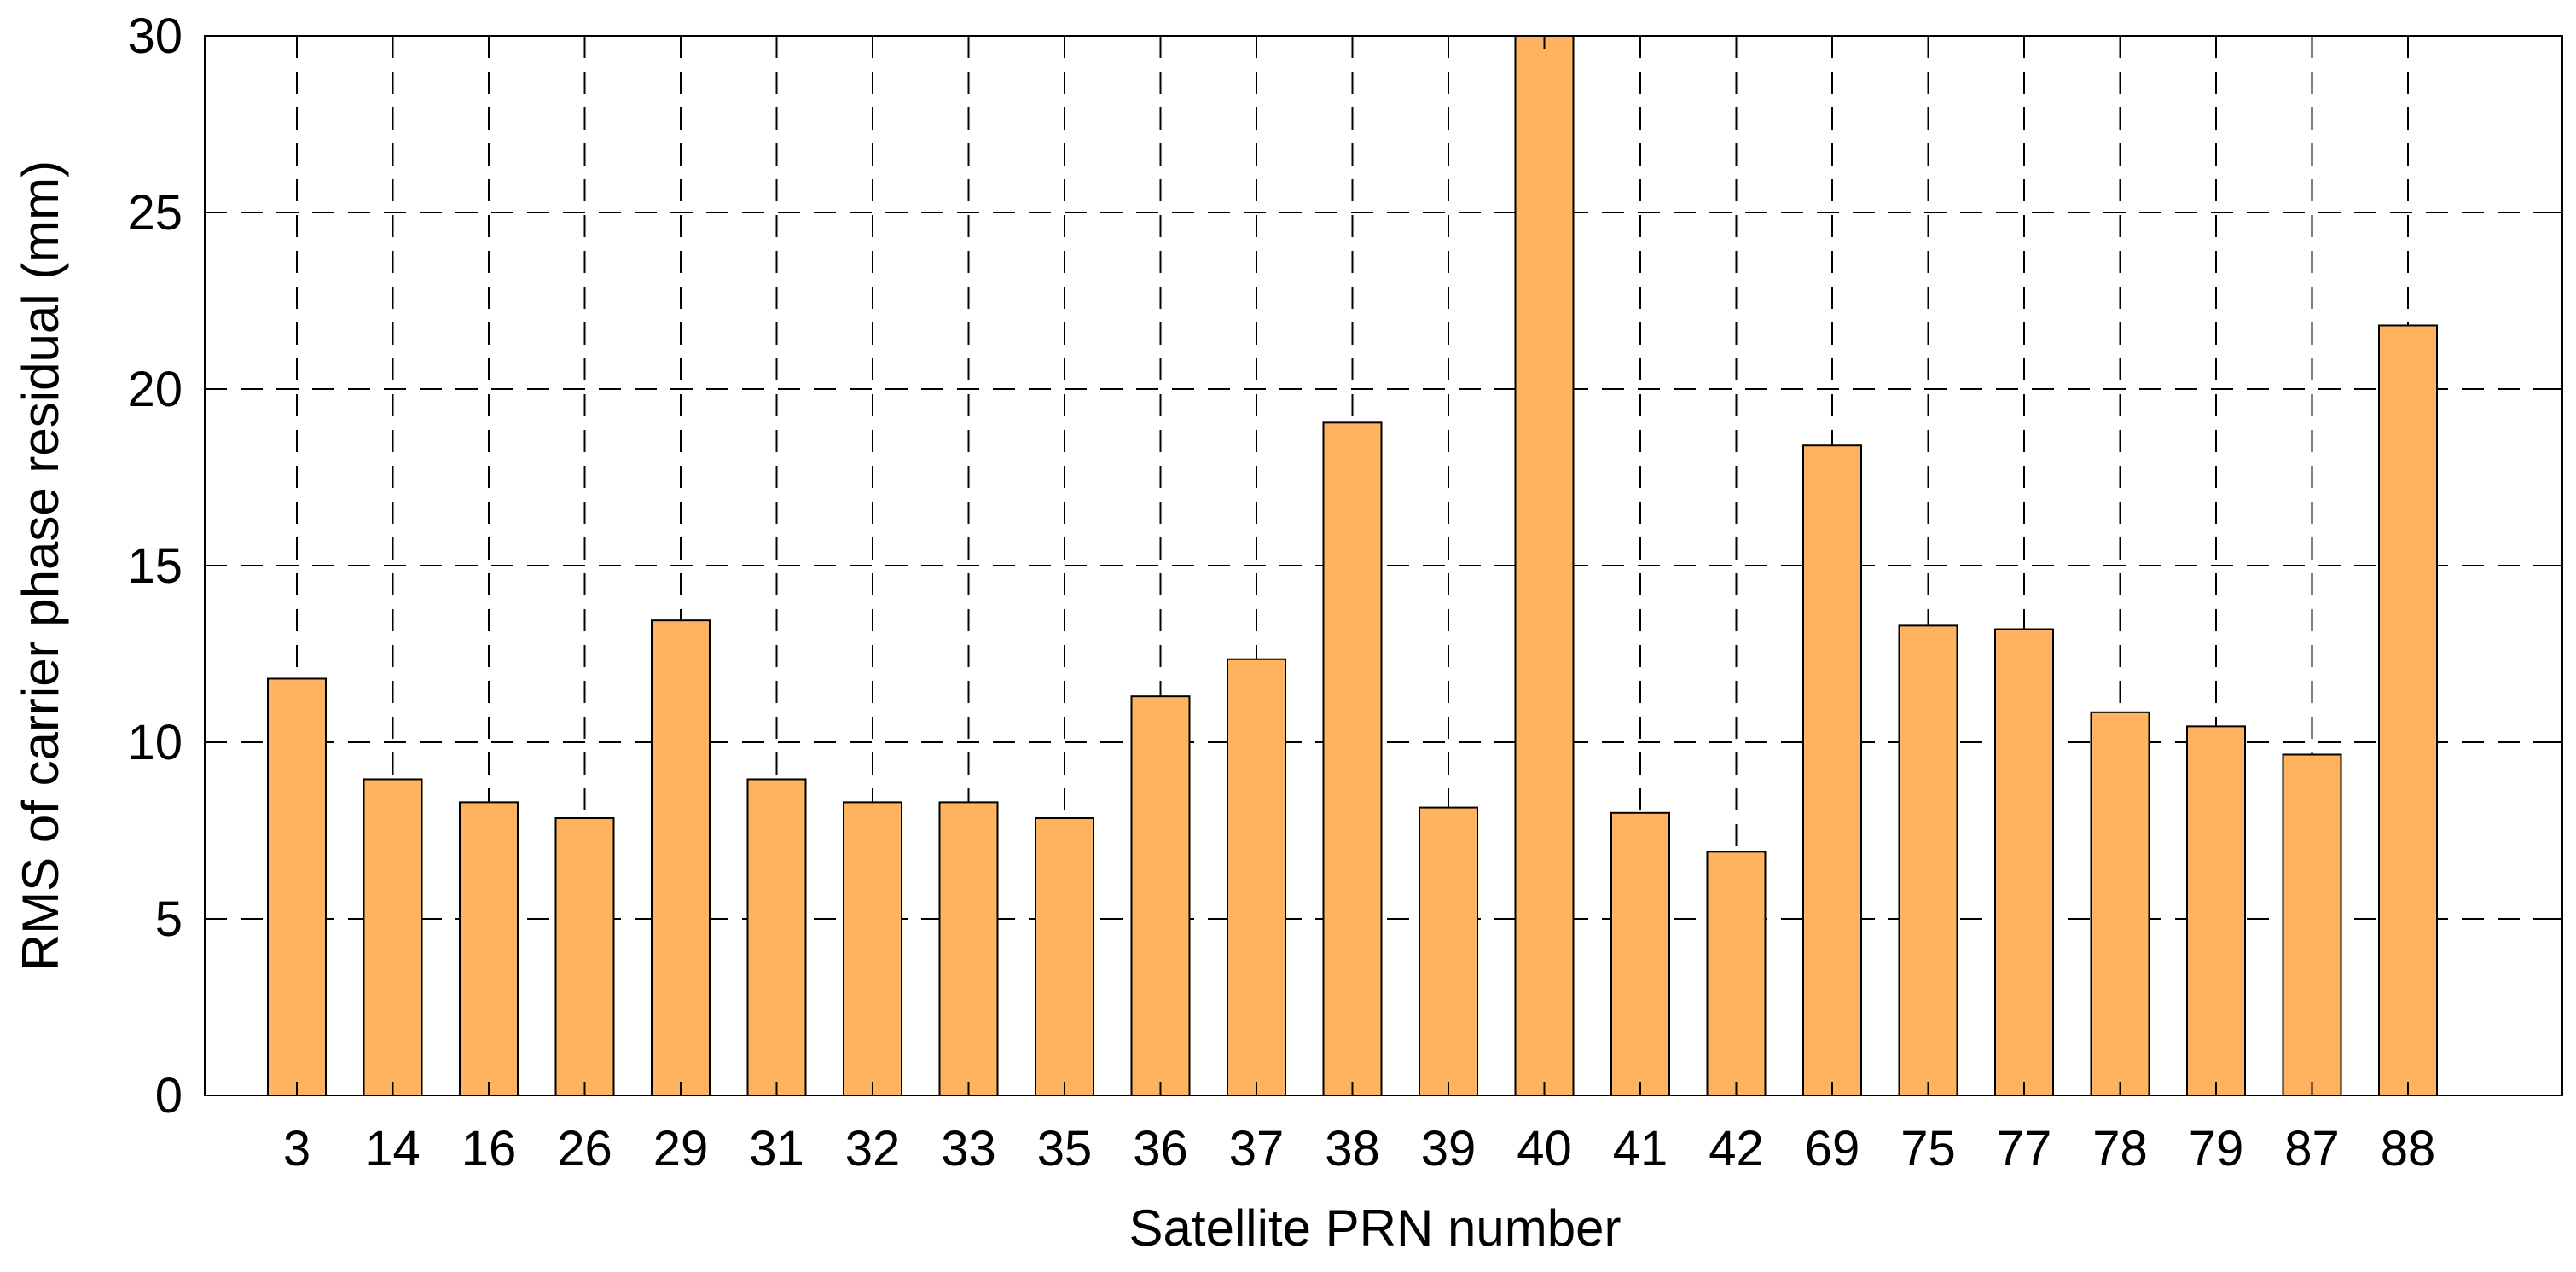  Describe the element at coordinates (1449, 1149) in the screenshot. I see `x-tick-label: 39` at that location.